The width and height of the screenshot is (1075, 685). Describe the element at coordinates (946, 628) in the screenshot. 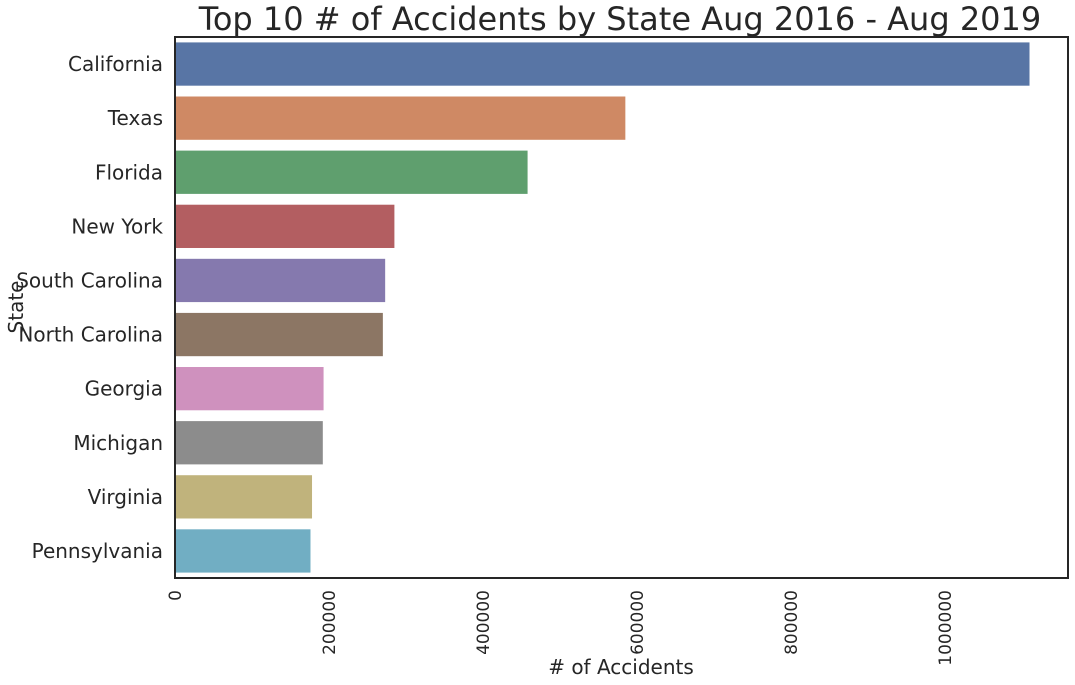

I see `x-tick-label: 1000000` at that location.